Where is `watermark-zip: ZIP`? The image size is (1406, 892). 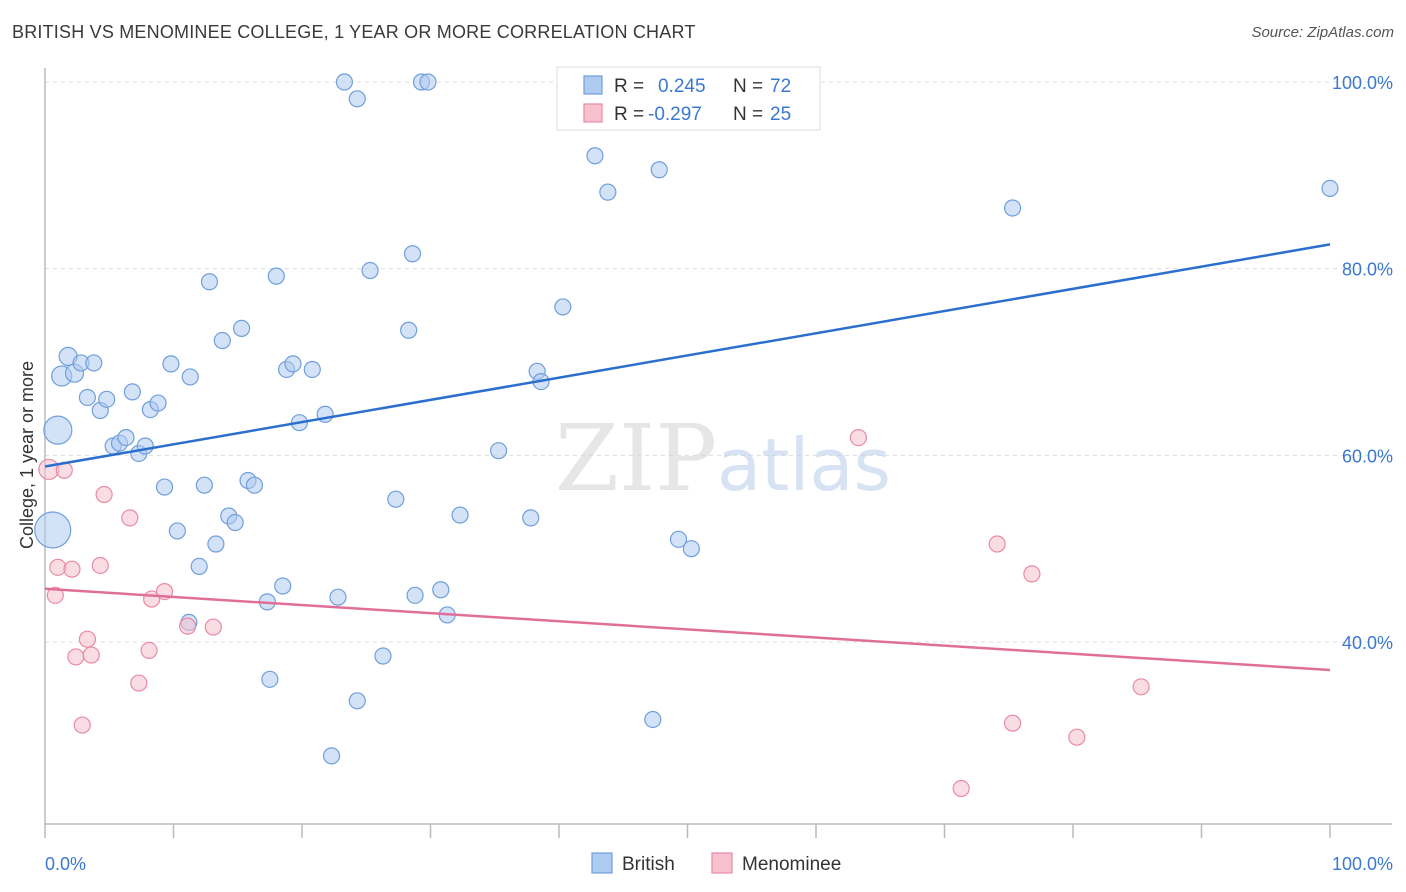 watermark-zip: ZIP is located at coordinates (636, 458).